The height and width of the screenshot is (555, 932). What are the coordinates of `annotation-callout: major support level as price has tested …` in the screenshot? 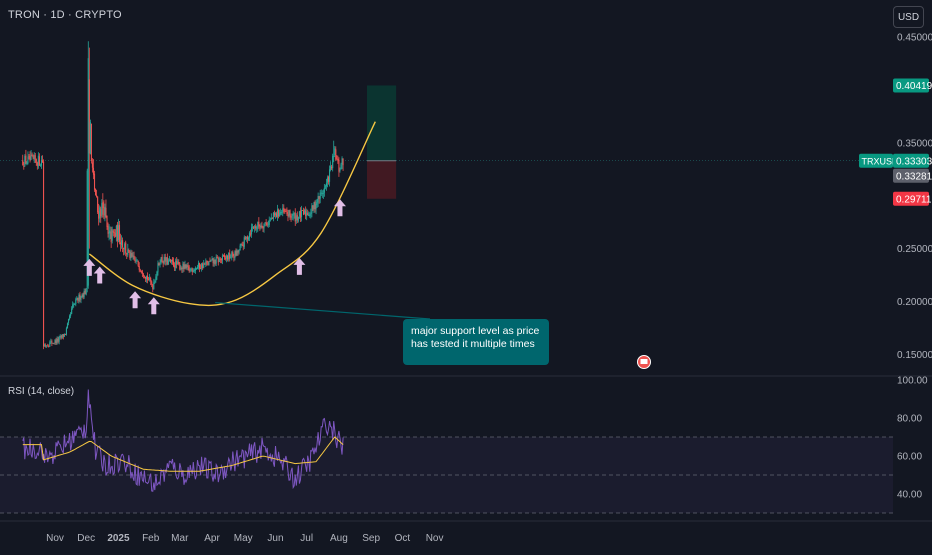 It's located at (476, 342).